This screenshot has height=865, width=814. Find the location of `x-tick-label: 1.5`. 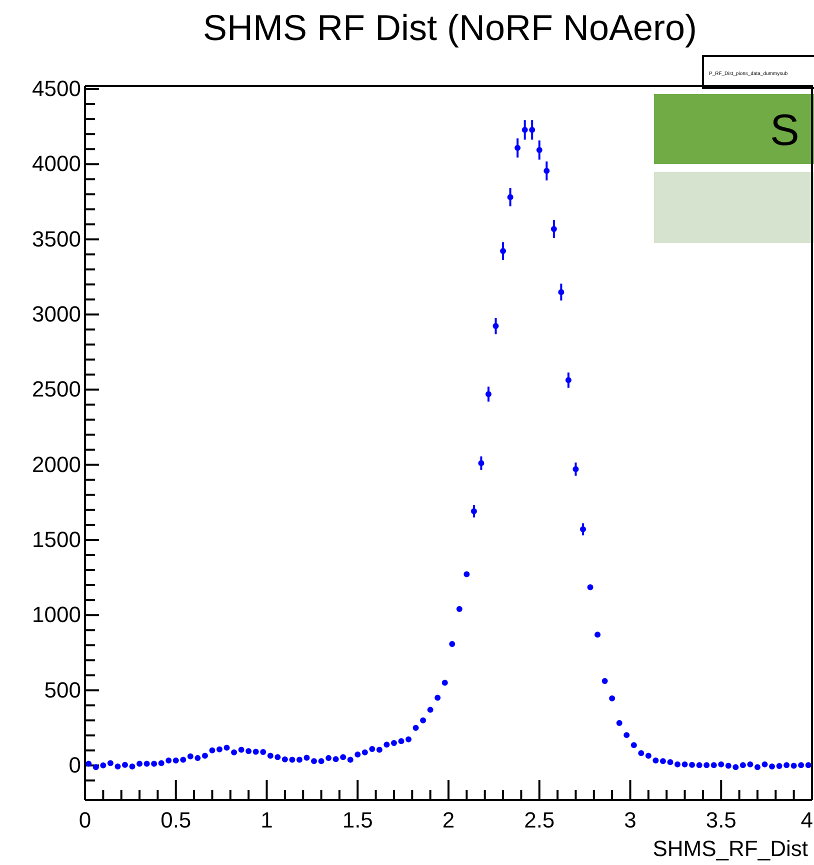

x-tick-label: 1.5 is located at coordinates (357, 820).